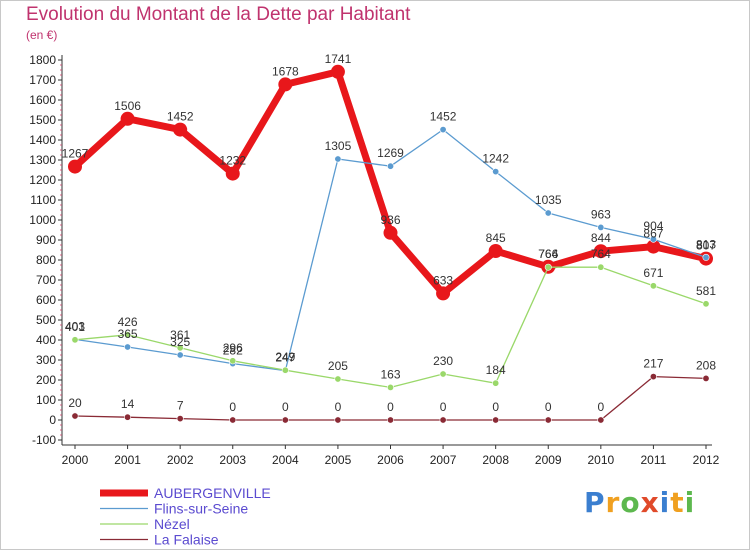  I want to click on data-label: 1452, so click(180, 117).